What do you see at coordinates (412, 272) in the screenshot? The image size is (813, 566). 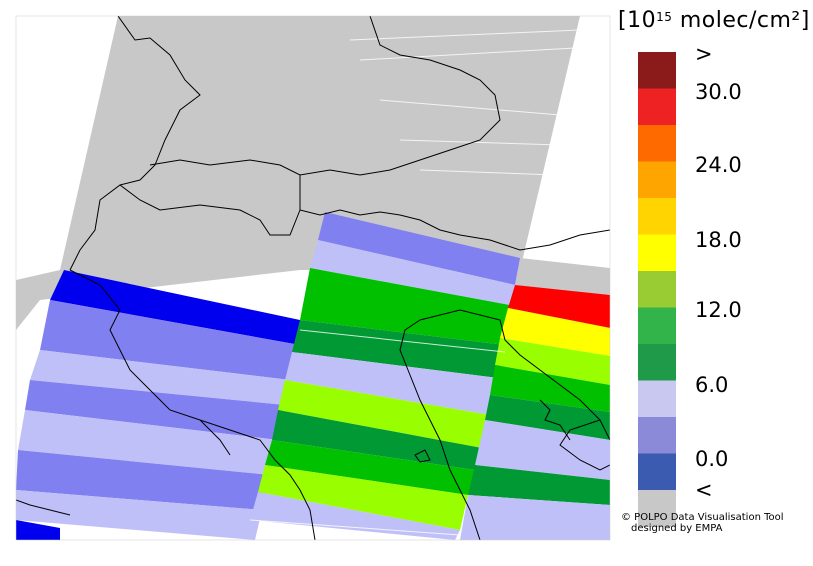 I see `swath-central-blue-light` at bounding box center [412, 272].